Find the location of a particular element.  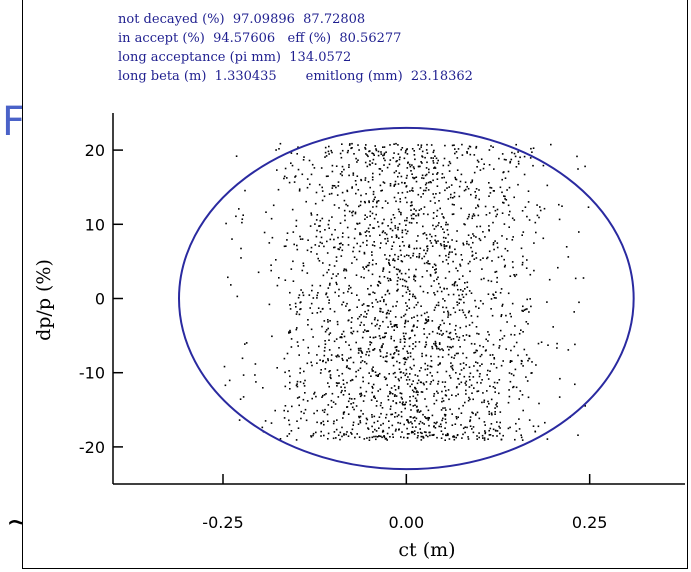

x-tick-label: 0.25 is located at coordinates (590, 522).